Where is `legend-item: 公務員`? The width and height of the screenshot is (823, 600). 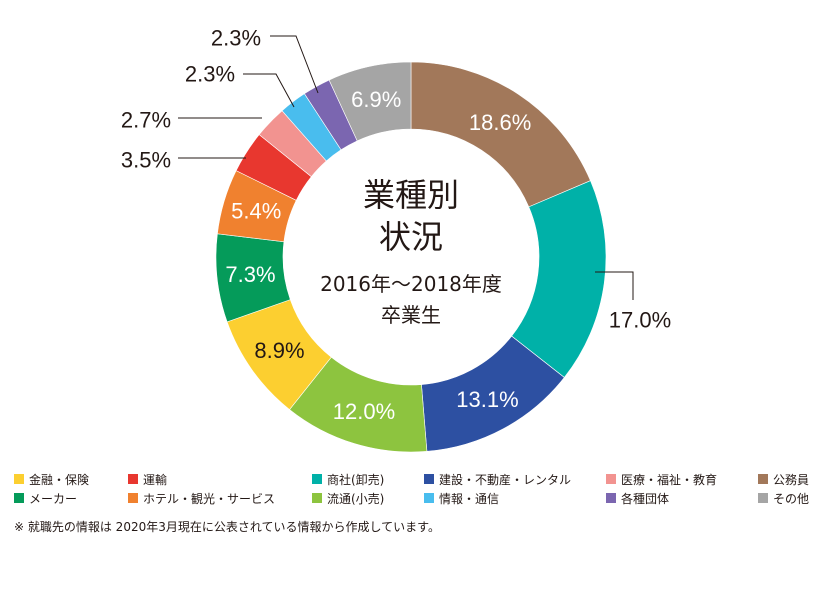 legend-item: 公務員 is located at coordinates (783, 479).